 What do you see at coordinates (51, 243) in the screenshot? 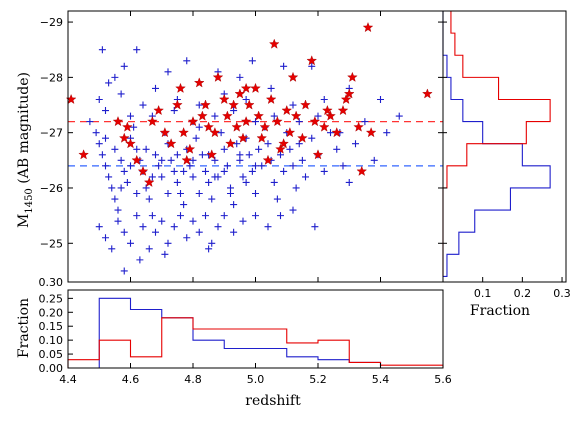
I see `y-tick-label-4: −25` at bounding box center [51, 243].